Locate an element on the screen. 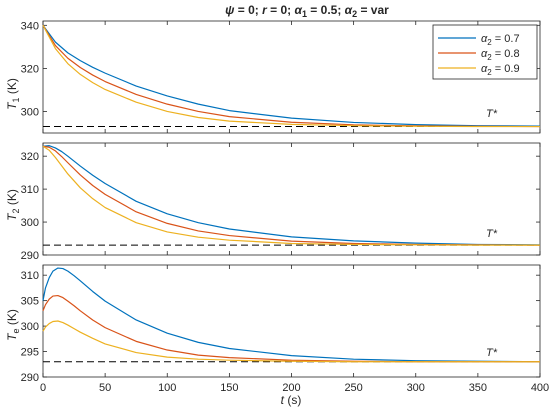 The image size is (550, 412). panel-te-ylabel: Te (K) is located at coordinates (13, 325).